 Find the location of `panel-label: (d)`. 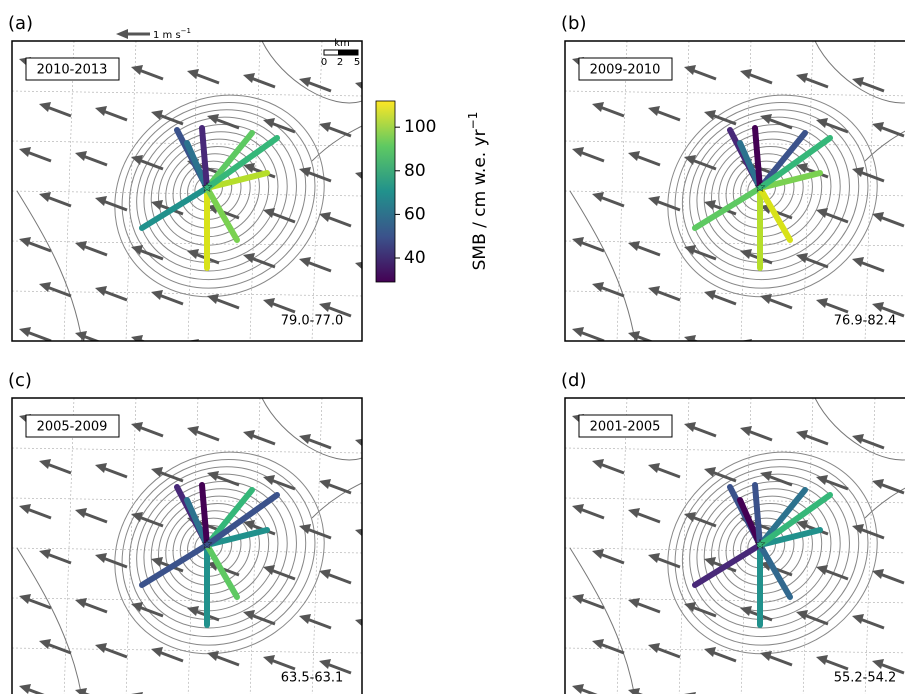

panel-label: (d) is located at coordinates (573, 380).